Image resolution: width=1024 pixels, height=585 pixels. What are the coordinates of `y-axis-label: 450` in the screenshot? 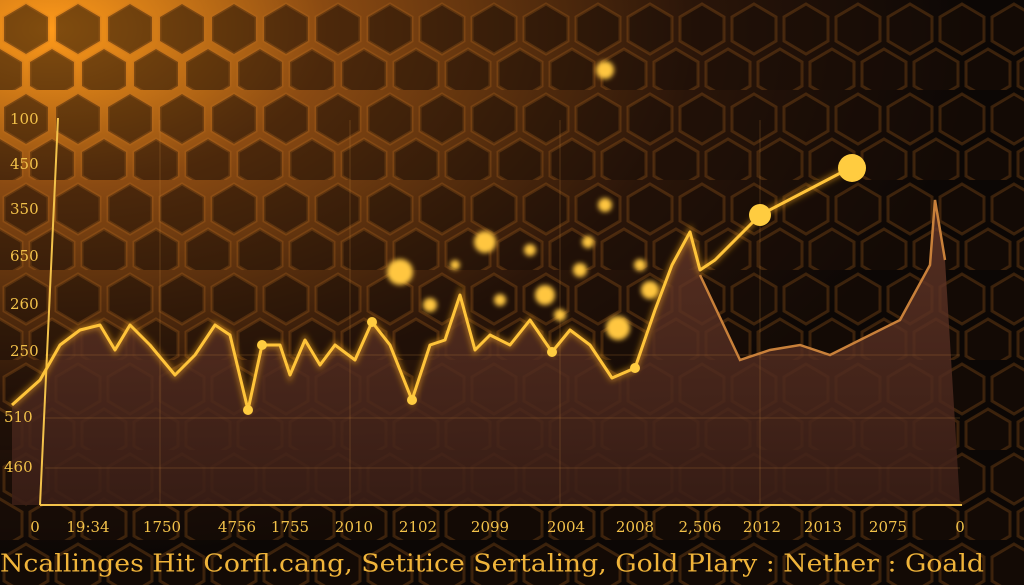 It's located at (24, 164).